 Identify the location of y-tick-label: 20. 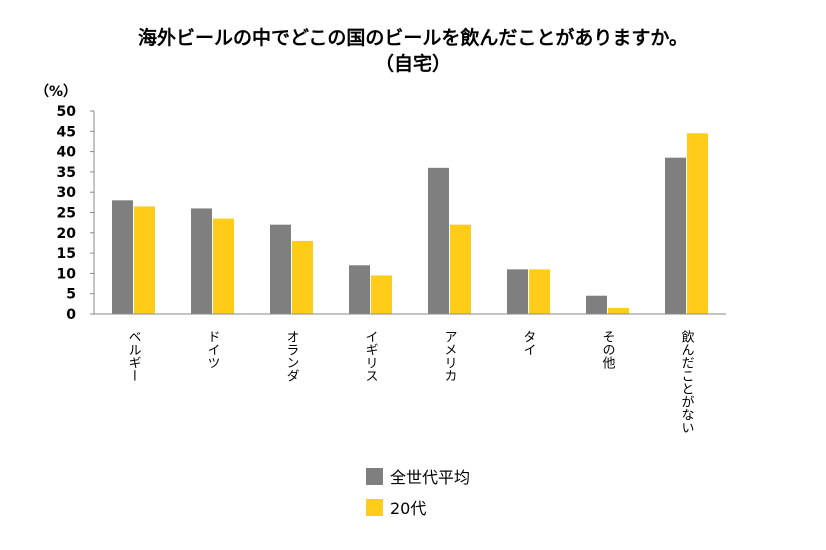
(67, 234).